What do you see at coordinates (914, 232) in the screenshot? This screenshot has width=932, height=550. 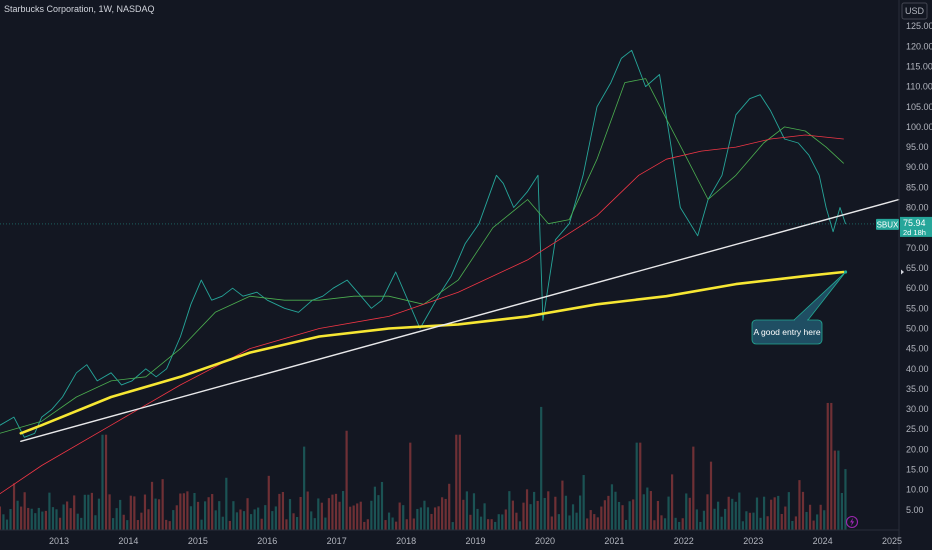 I see `countdown-text: 2d 18h` at bounding box center [914, 232].